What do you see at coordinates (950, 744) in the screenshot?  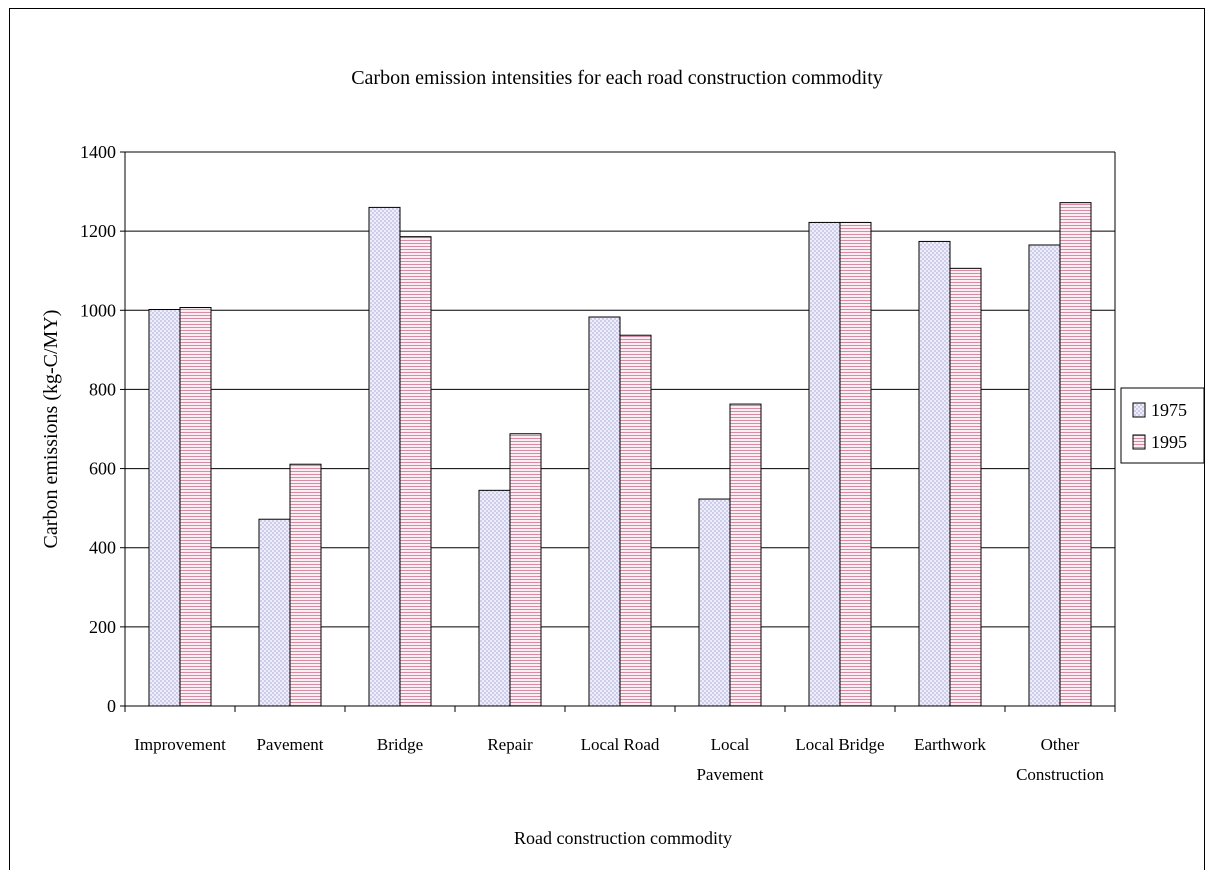 I see `x-tick-label: Earthwork` at bounding box center [950, 744].